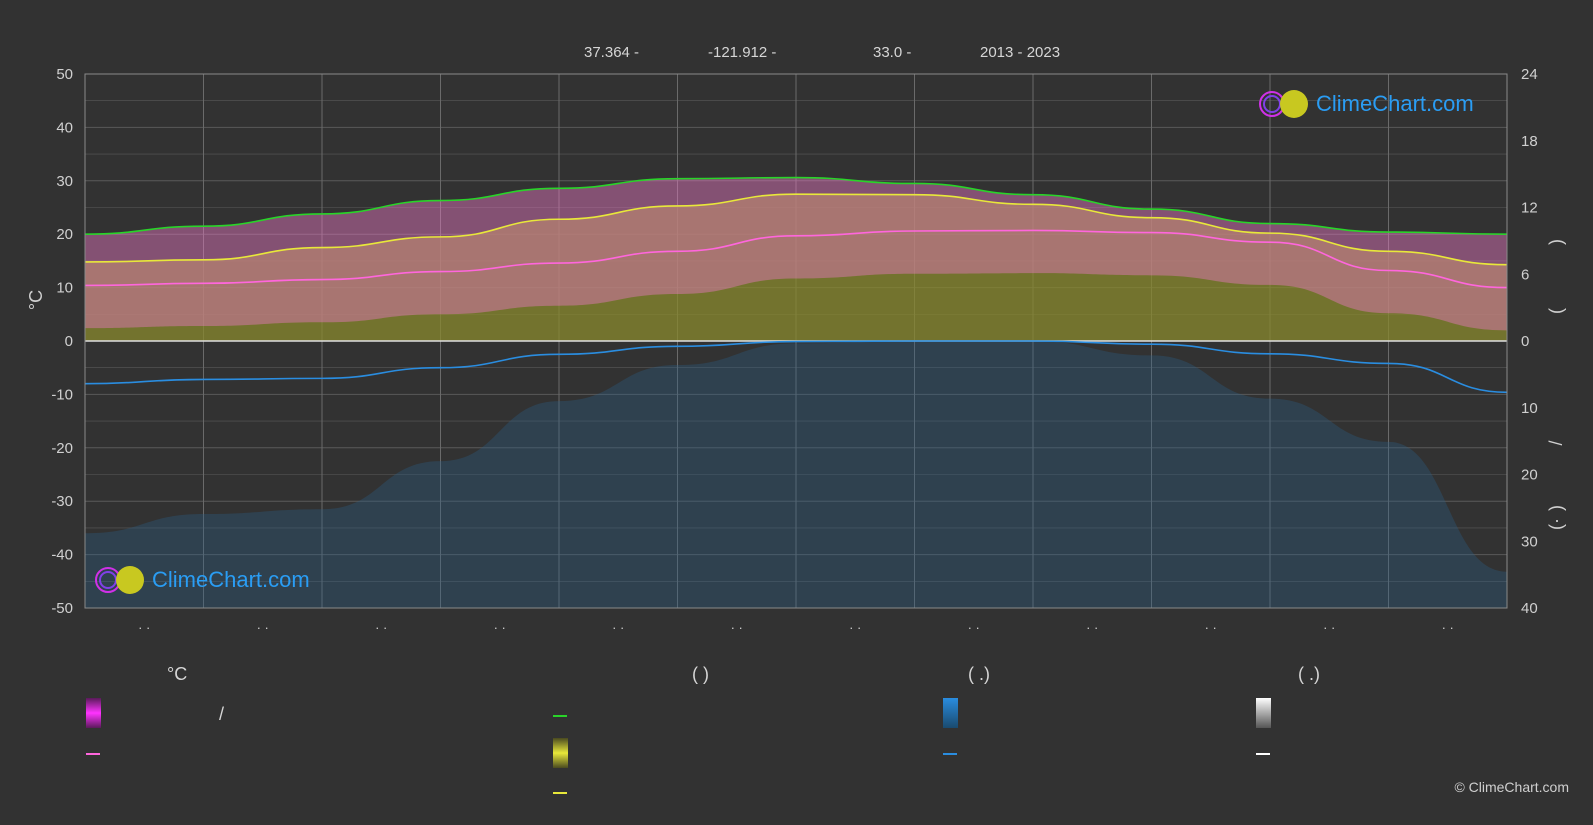  Describe the element at coordinates (612, 52) in the screenshot. I see `header-latitude: 37.364 -` at that location.